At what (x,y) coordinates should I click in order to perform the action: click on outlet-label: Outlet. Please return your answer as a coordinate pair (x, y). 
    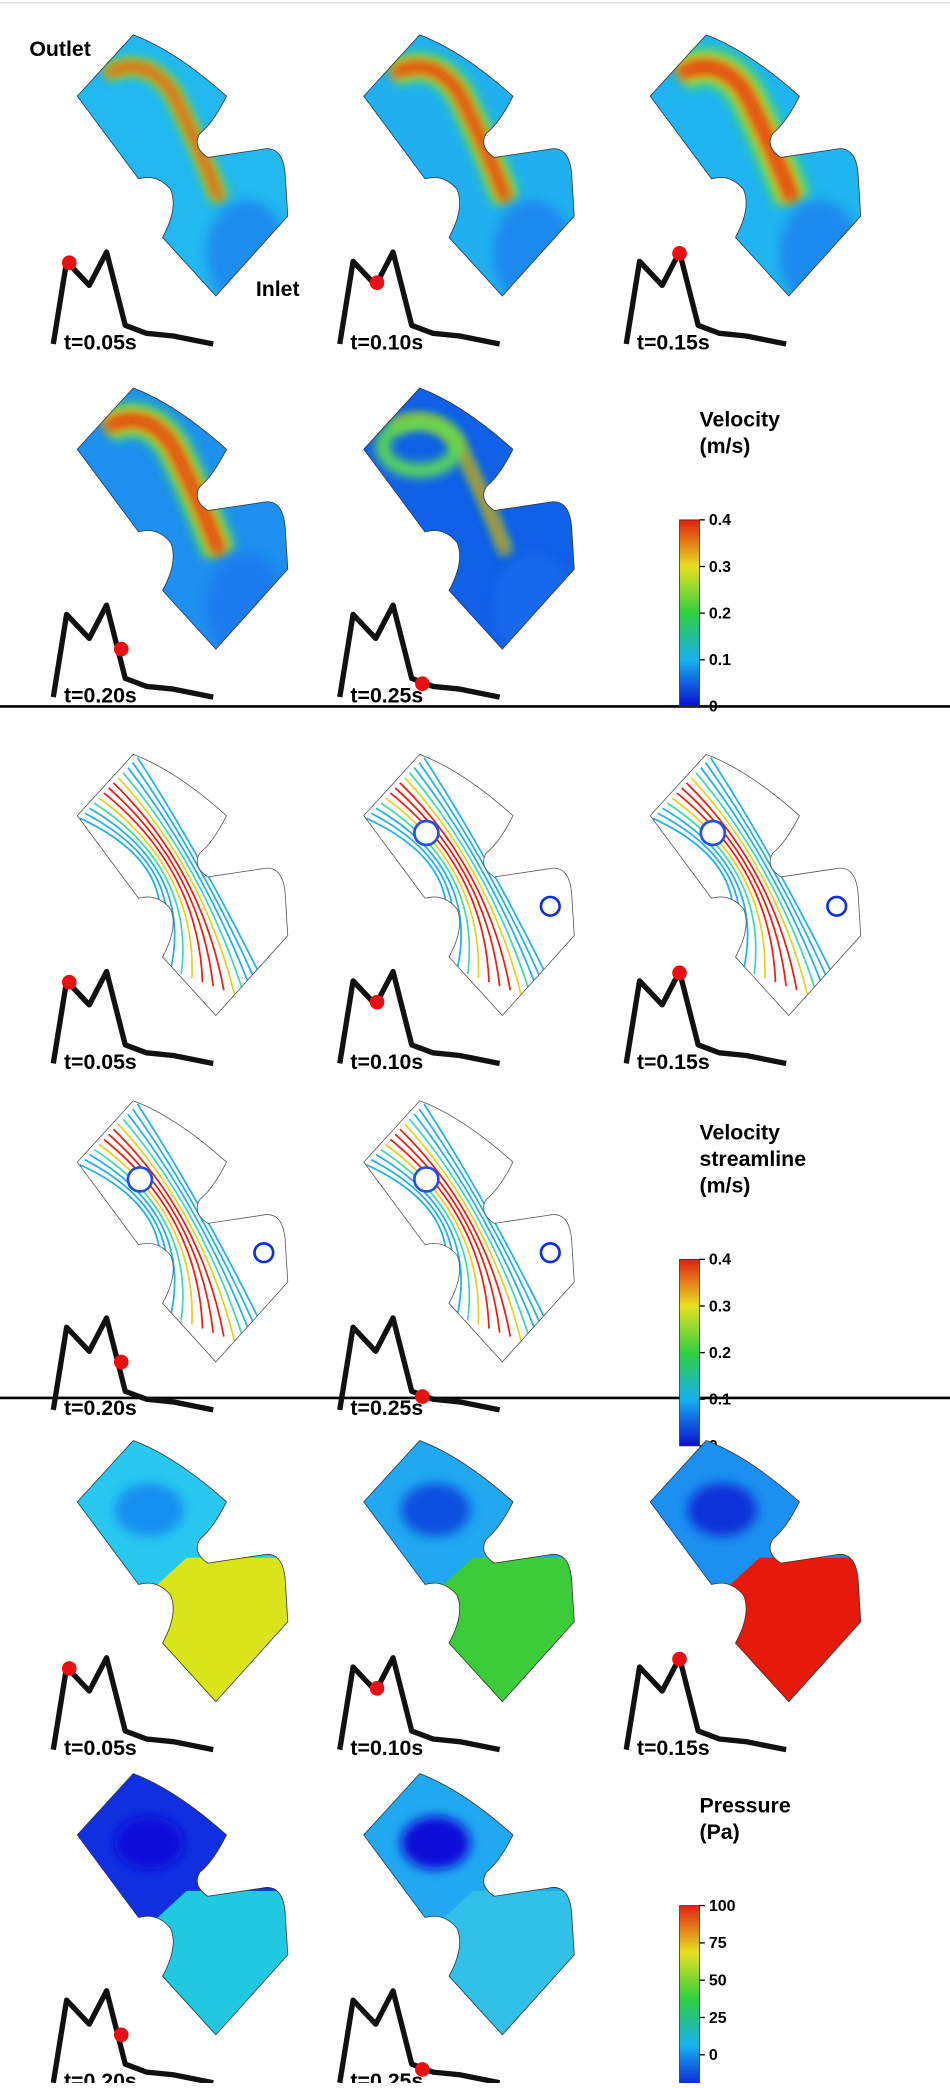
    Looking at the image, I should click on (60, 49).